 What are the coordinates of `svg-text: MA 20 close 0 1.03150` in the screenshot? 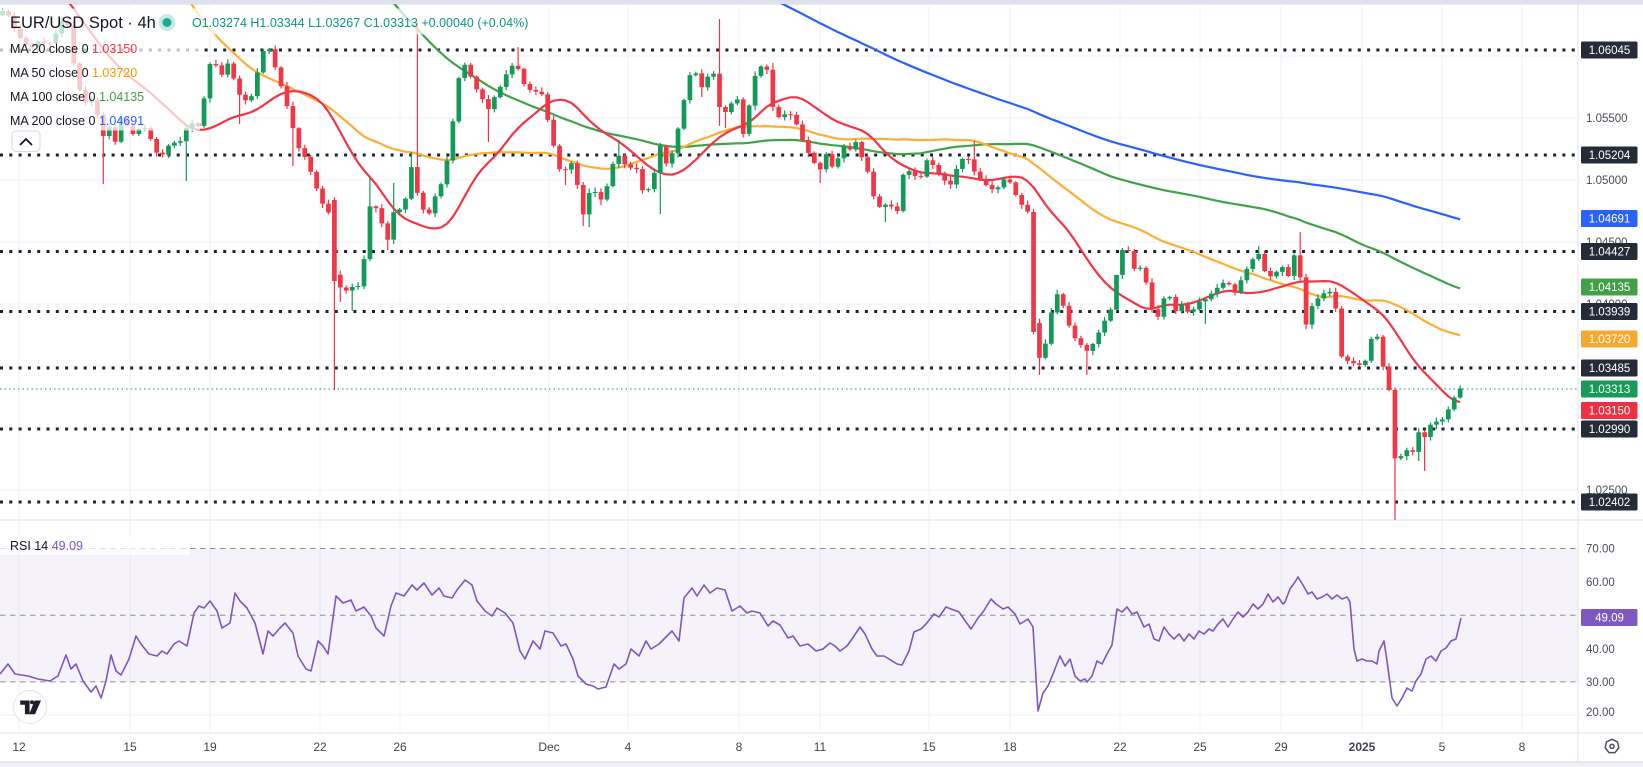 It's located at (73, 49).